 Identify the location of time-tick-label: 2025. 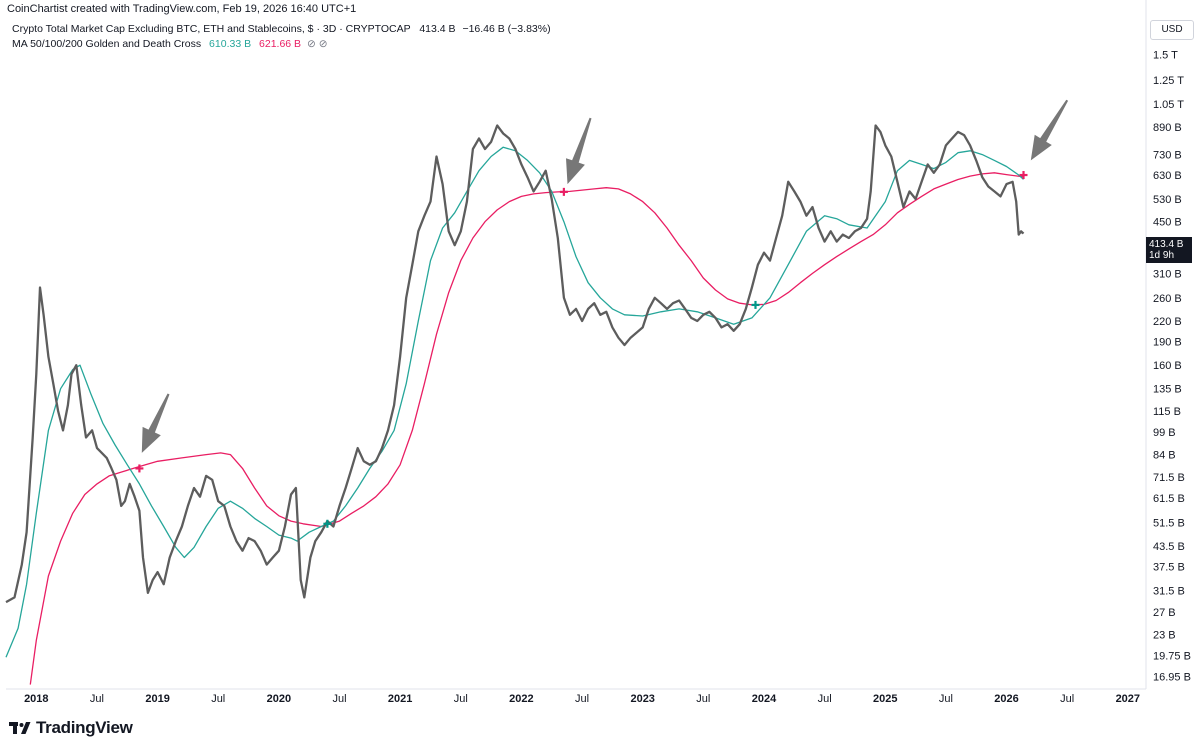
(885, 699).